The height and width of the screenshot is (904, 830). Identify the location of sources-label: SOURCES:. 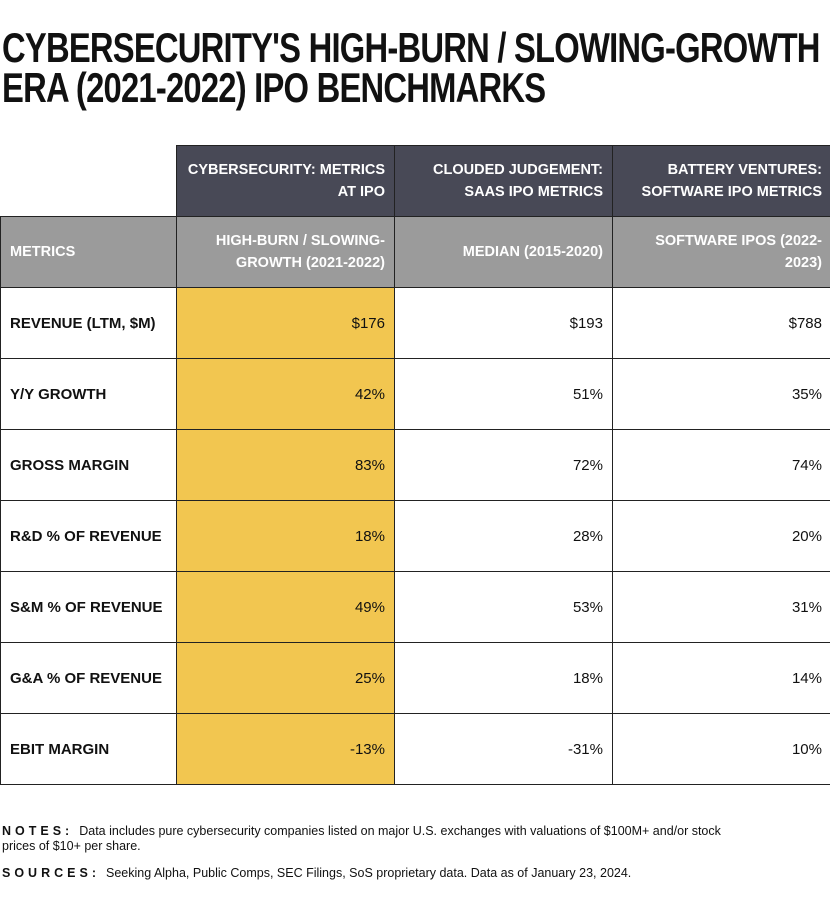
(51, 873).